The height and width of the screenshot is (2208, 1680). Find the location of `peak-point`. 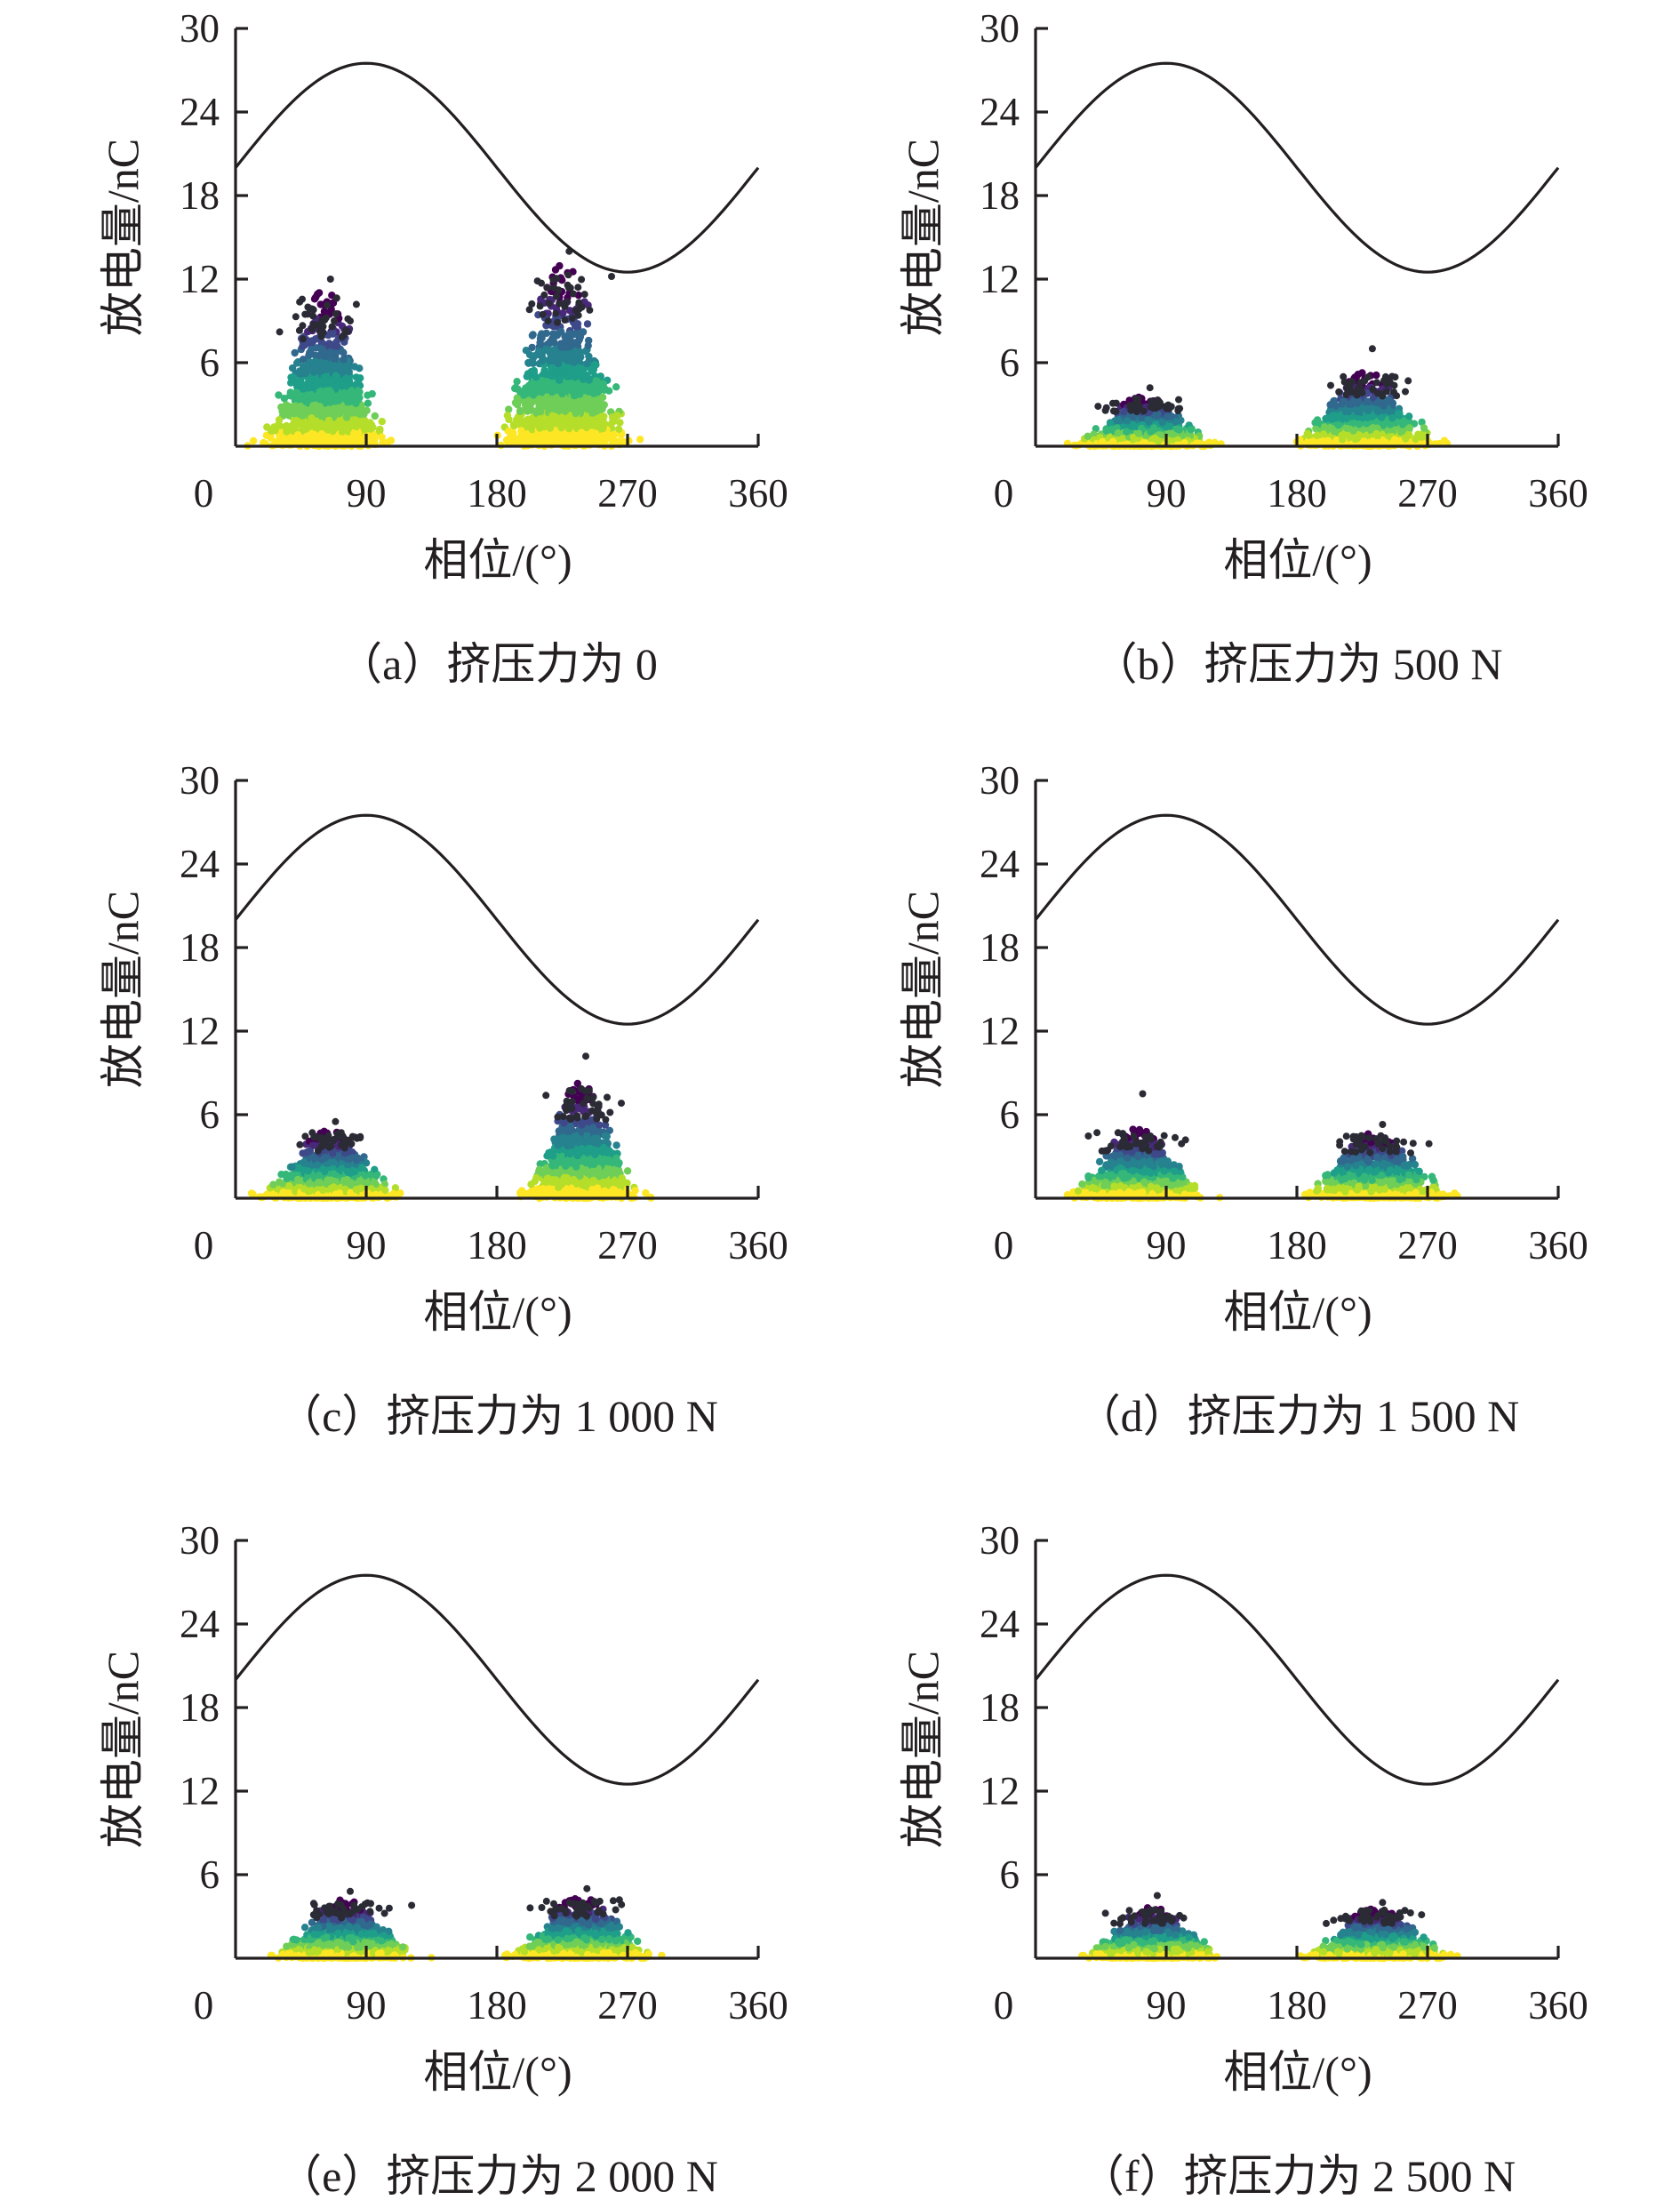

peak-point is located at coordinates (1150, 388).